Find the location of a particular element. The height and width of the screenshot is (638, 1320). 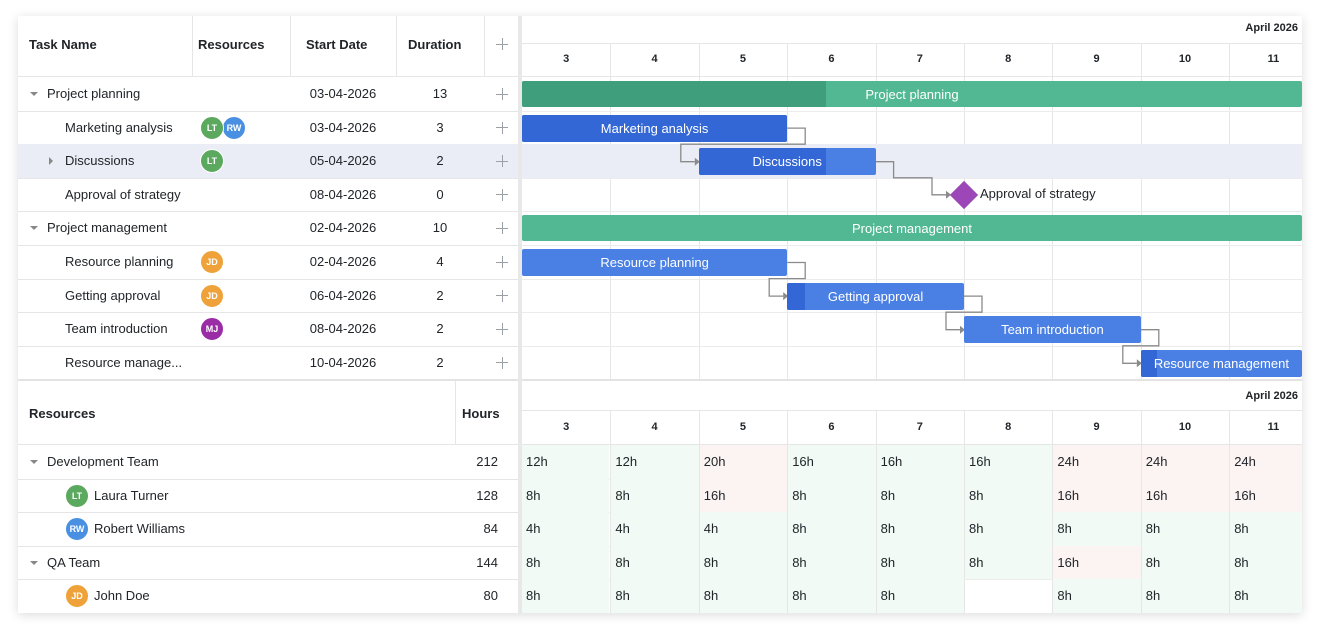

task-row: Marketing analysis LT RW 03-04-2026 3 is located at coordinates (268, 128).